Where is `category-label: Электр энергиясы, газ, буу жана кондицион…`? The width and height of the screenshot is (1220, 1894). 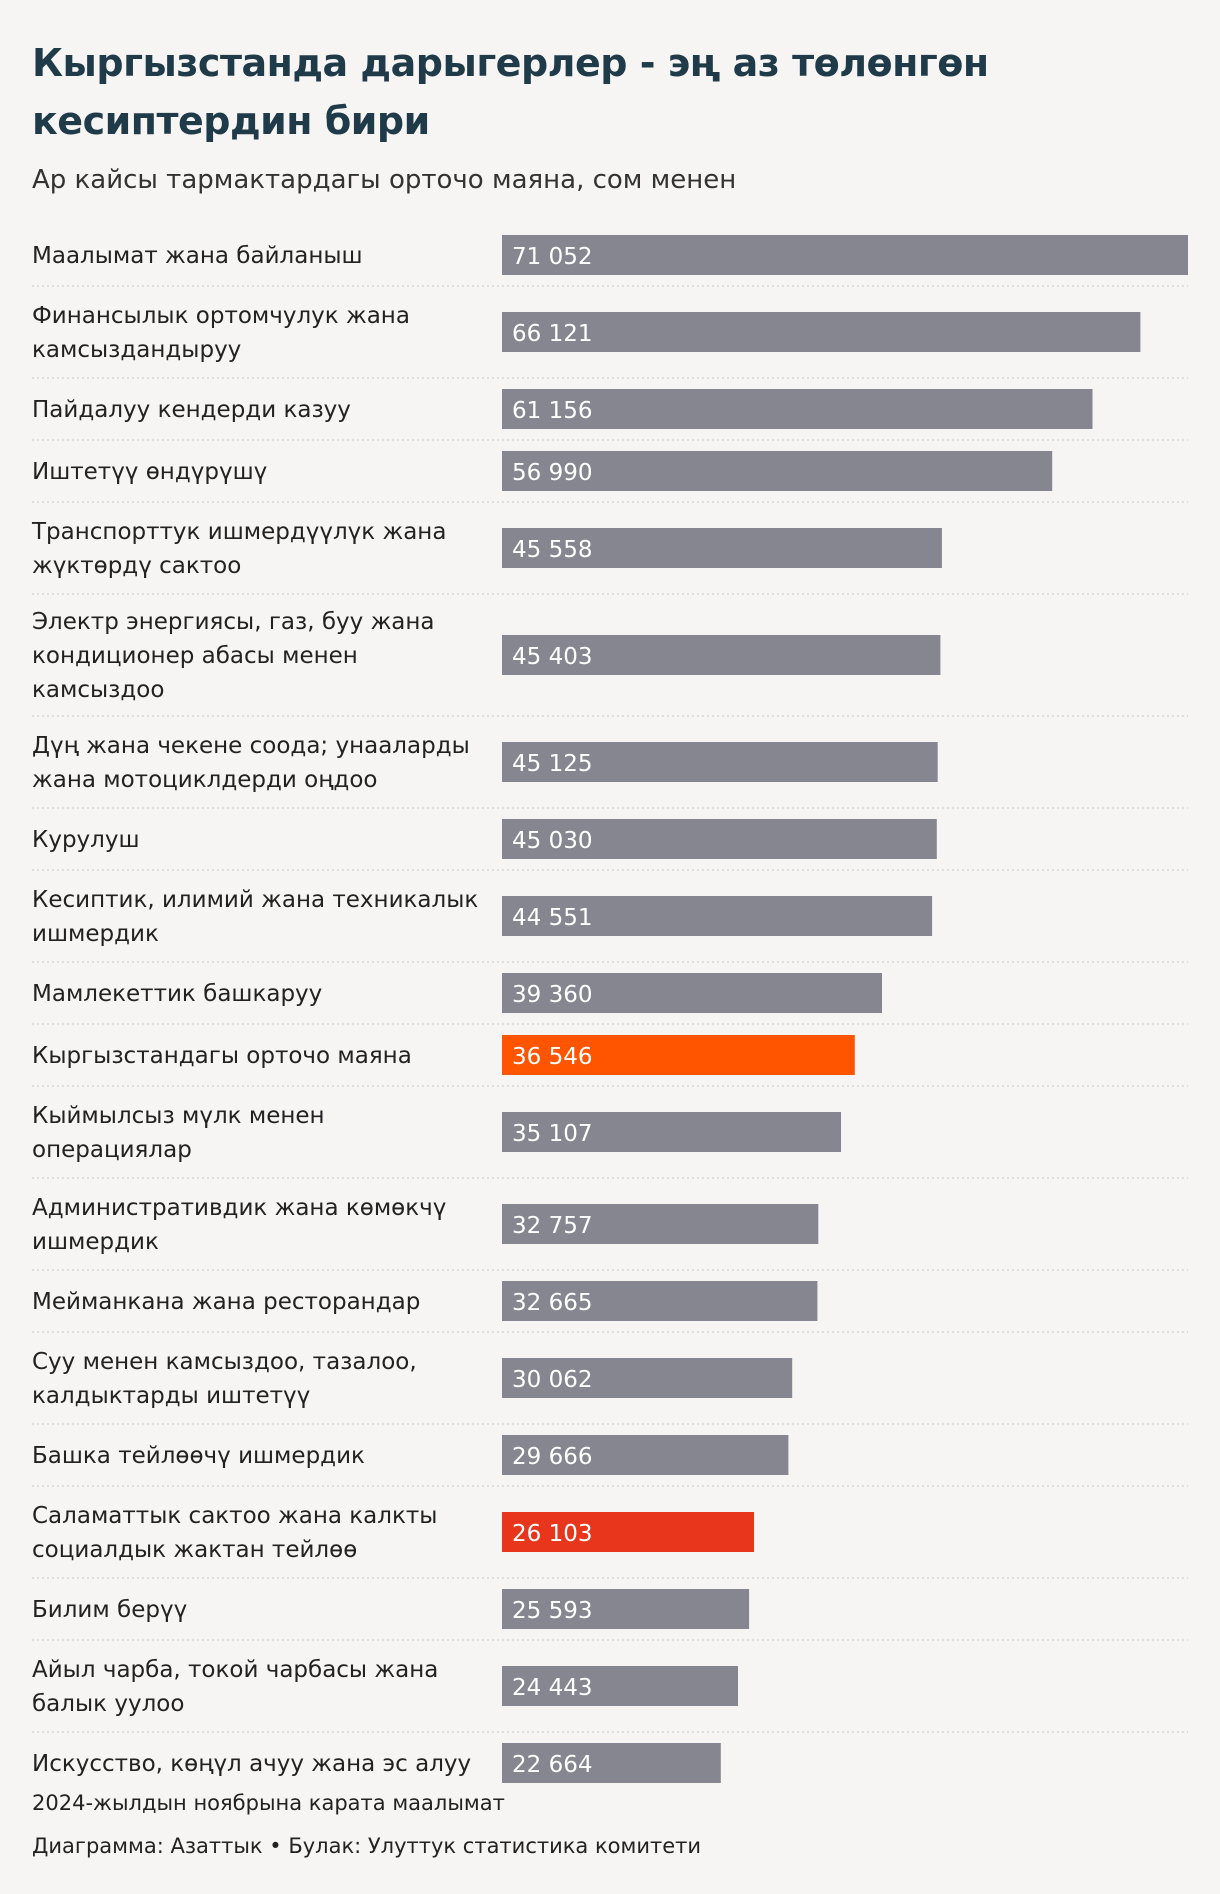
category-label: Электр энергиясы, газ, буу жана кондицион… is located at coordinates (233, 656).